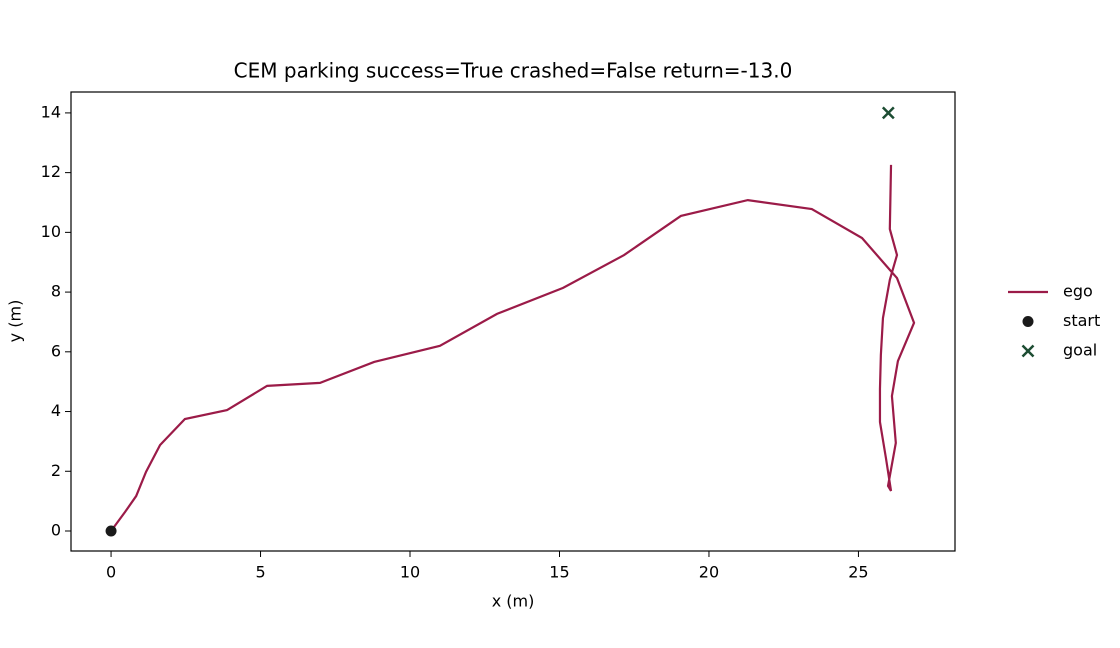 The image size is (1120, 648). I want to click on x-axis-label: x (m), so click(513, 601).